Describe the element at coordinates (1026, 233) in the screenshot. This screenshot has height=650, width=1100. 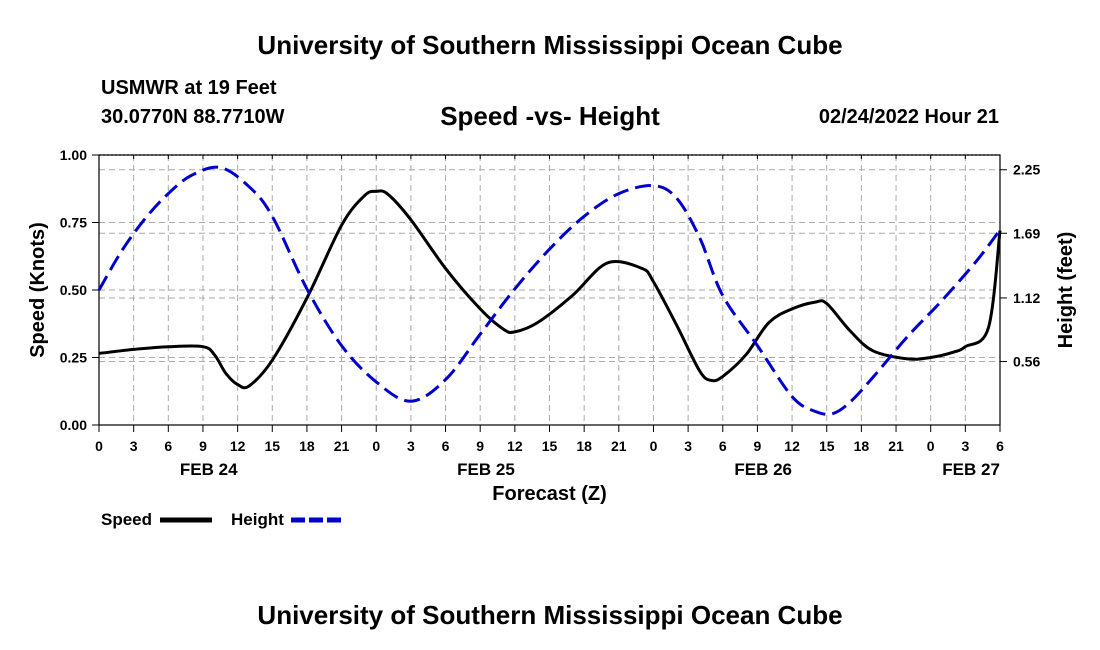
I see `y2-tick-label: 1.69` at that location.